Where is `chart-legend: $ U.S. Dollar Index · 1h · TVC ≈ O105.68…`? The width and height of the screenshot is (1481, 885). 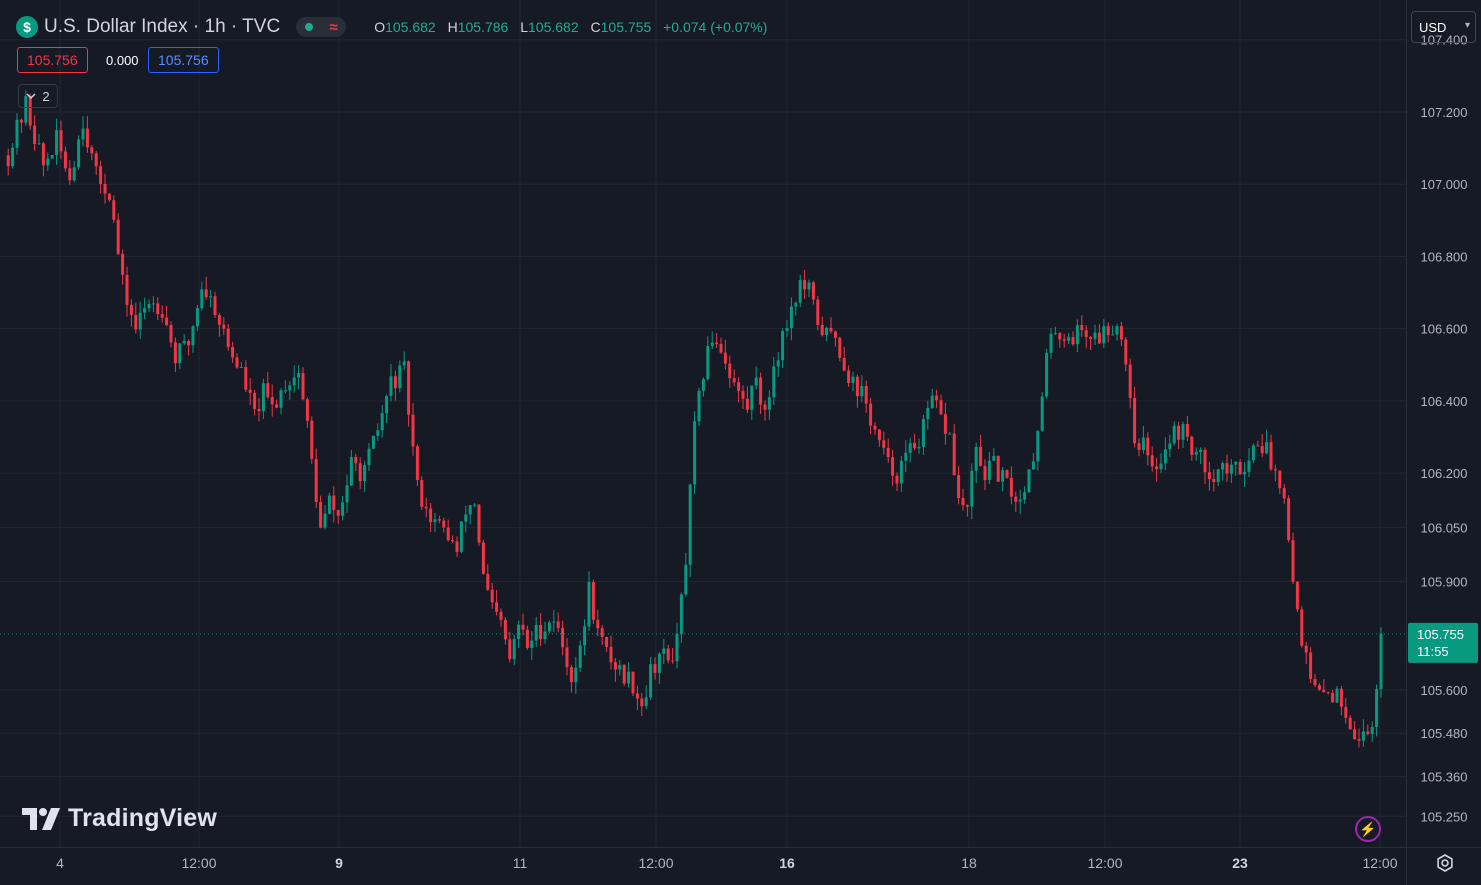 chart-legend: $ U.S. Dollar Index · 1h · TVC ≈ O105.68… is located at coordinates (391, 27).